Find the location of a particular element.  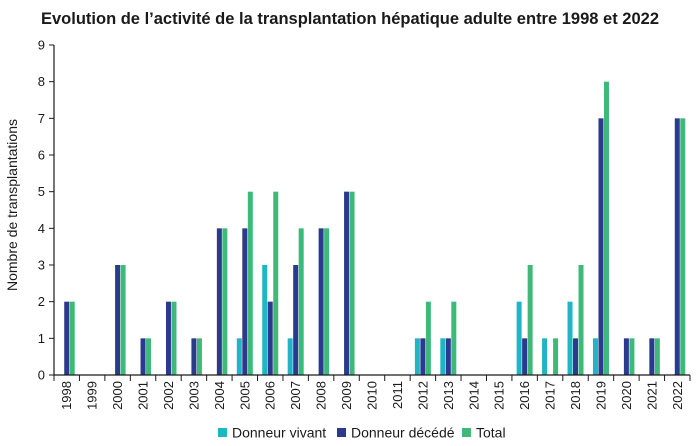

x-tick-label: 2019 is located at coordinates (600, 395).